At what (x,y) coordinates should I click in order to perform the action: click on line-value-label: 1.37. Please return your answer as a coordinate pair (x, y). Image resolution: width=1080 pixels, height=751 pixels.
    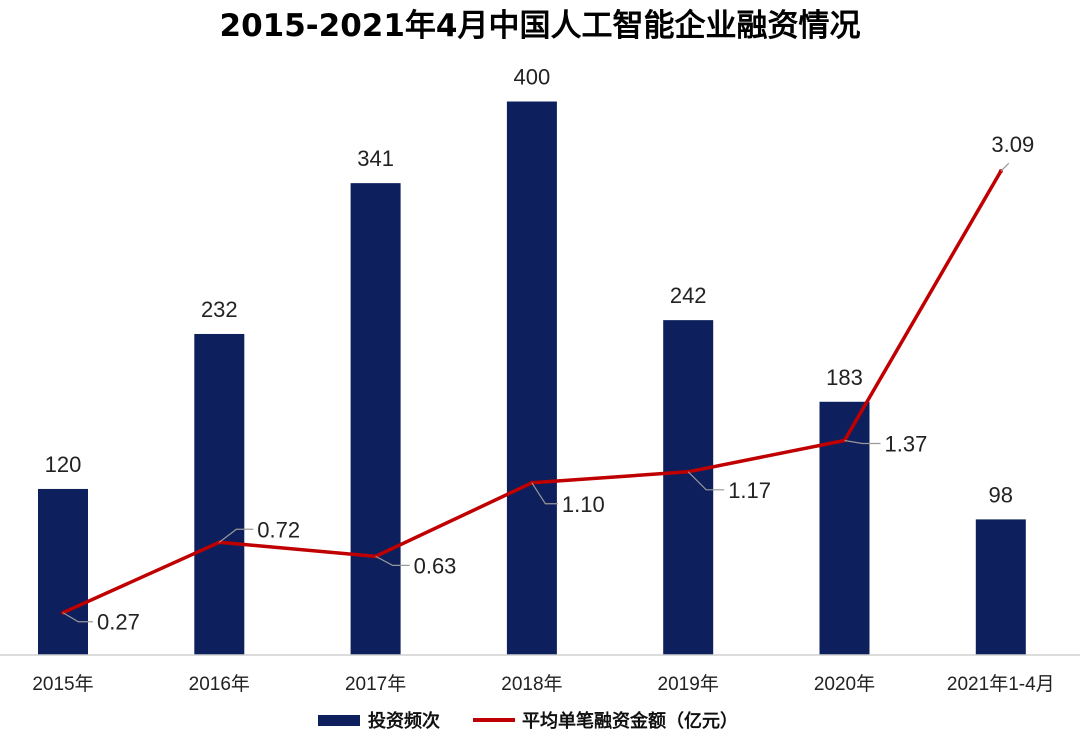
    Looking at the image, I should click on (906, 443).